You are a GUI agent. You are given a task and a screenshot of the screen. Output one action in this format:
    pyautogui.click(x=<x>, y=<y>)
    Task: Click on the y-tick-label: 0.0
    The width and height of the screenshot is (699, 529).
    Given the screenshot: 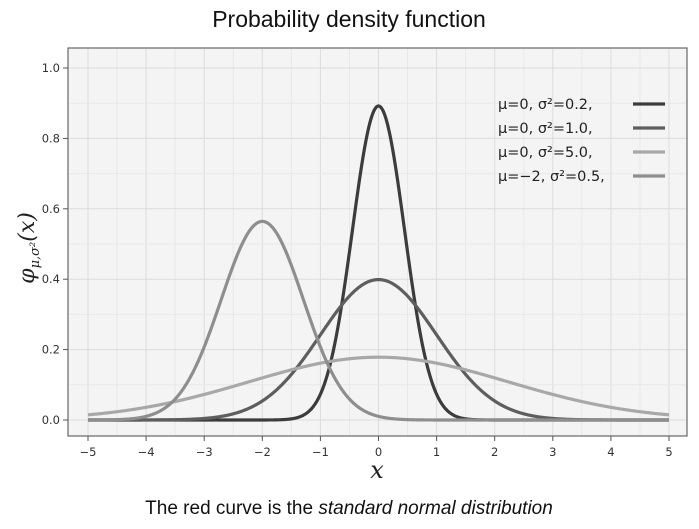 What is the action you would take?
    pyautogui.click(x=51, y=420)
    